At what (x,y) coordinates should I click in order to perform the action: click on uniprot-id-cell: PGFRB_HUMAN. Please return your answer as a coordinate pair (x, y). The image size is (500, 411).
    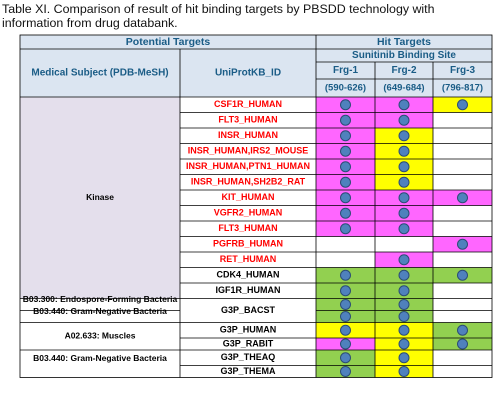
    Looking at the image, I should click on (248, 244).